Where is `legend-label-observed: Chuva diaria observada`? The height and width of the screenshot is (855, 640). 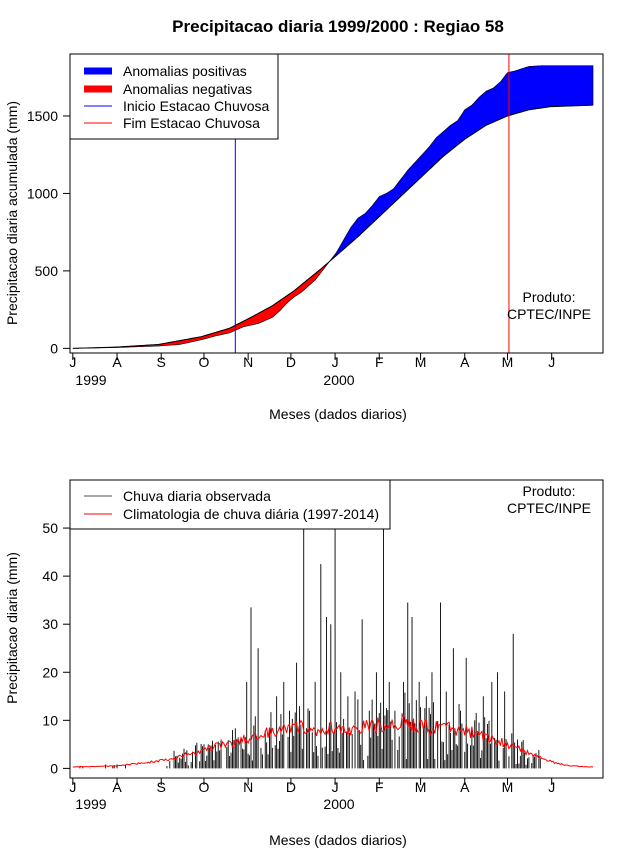 legend-label-observed: Chuva diaria observada is located at coordinates (197, 496).